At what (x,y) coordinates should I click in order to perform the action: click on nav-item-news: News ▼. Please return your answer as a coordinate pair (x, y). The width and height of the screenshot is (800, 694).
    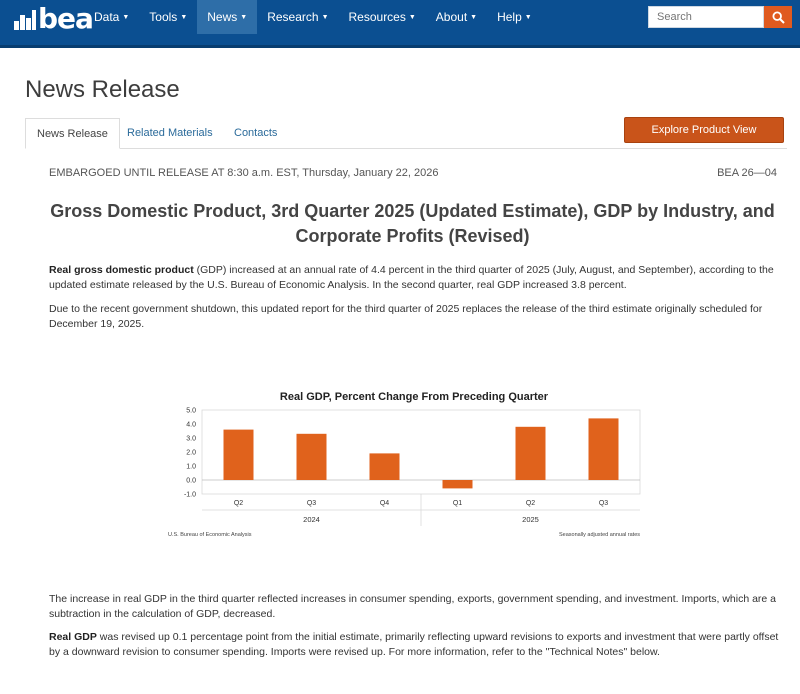
    Looking at the image, I should click on (227, 17).